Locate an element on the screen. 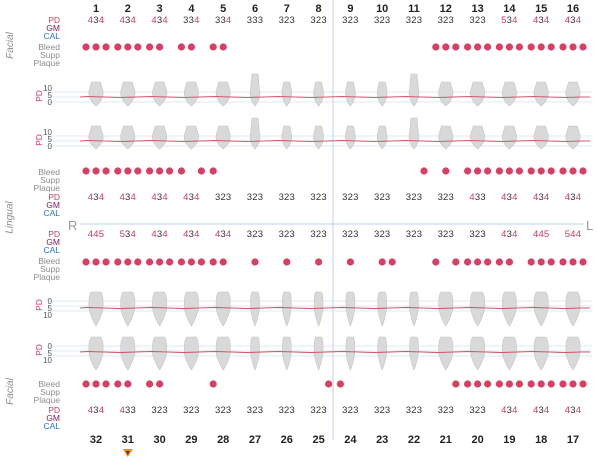 This screenshot has width=599, height=459. pd-values-lower-lingual: 544 is located at coordinates (573, 234).